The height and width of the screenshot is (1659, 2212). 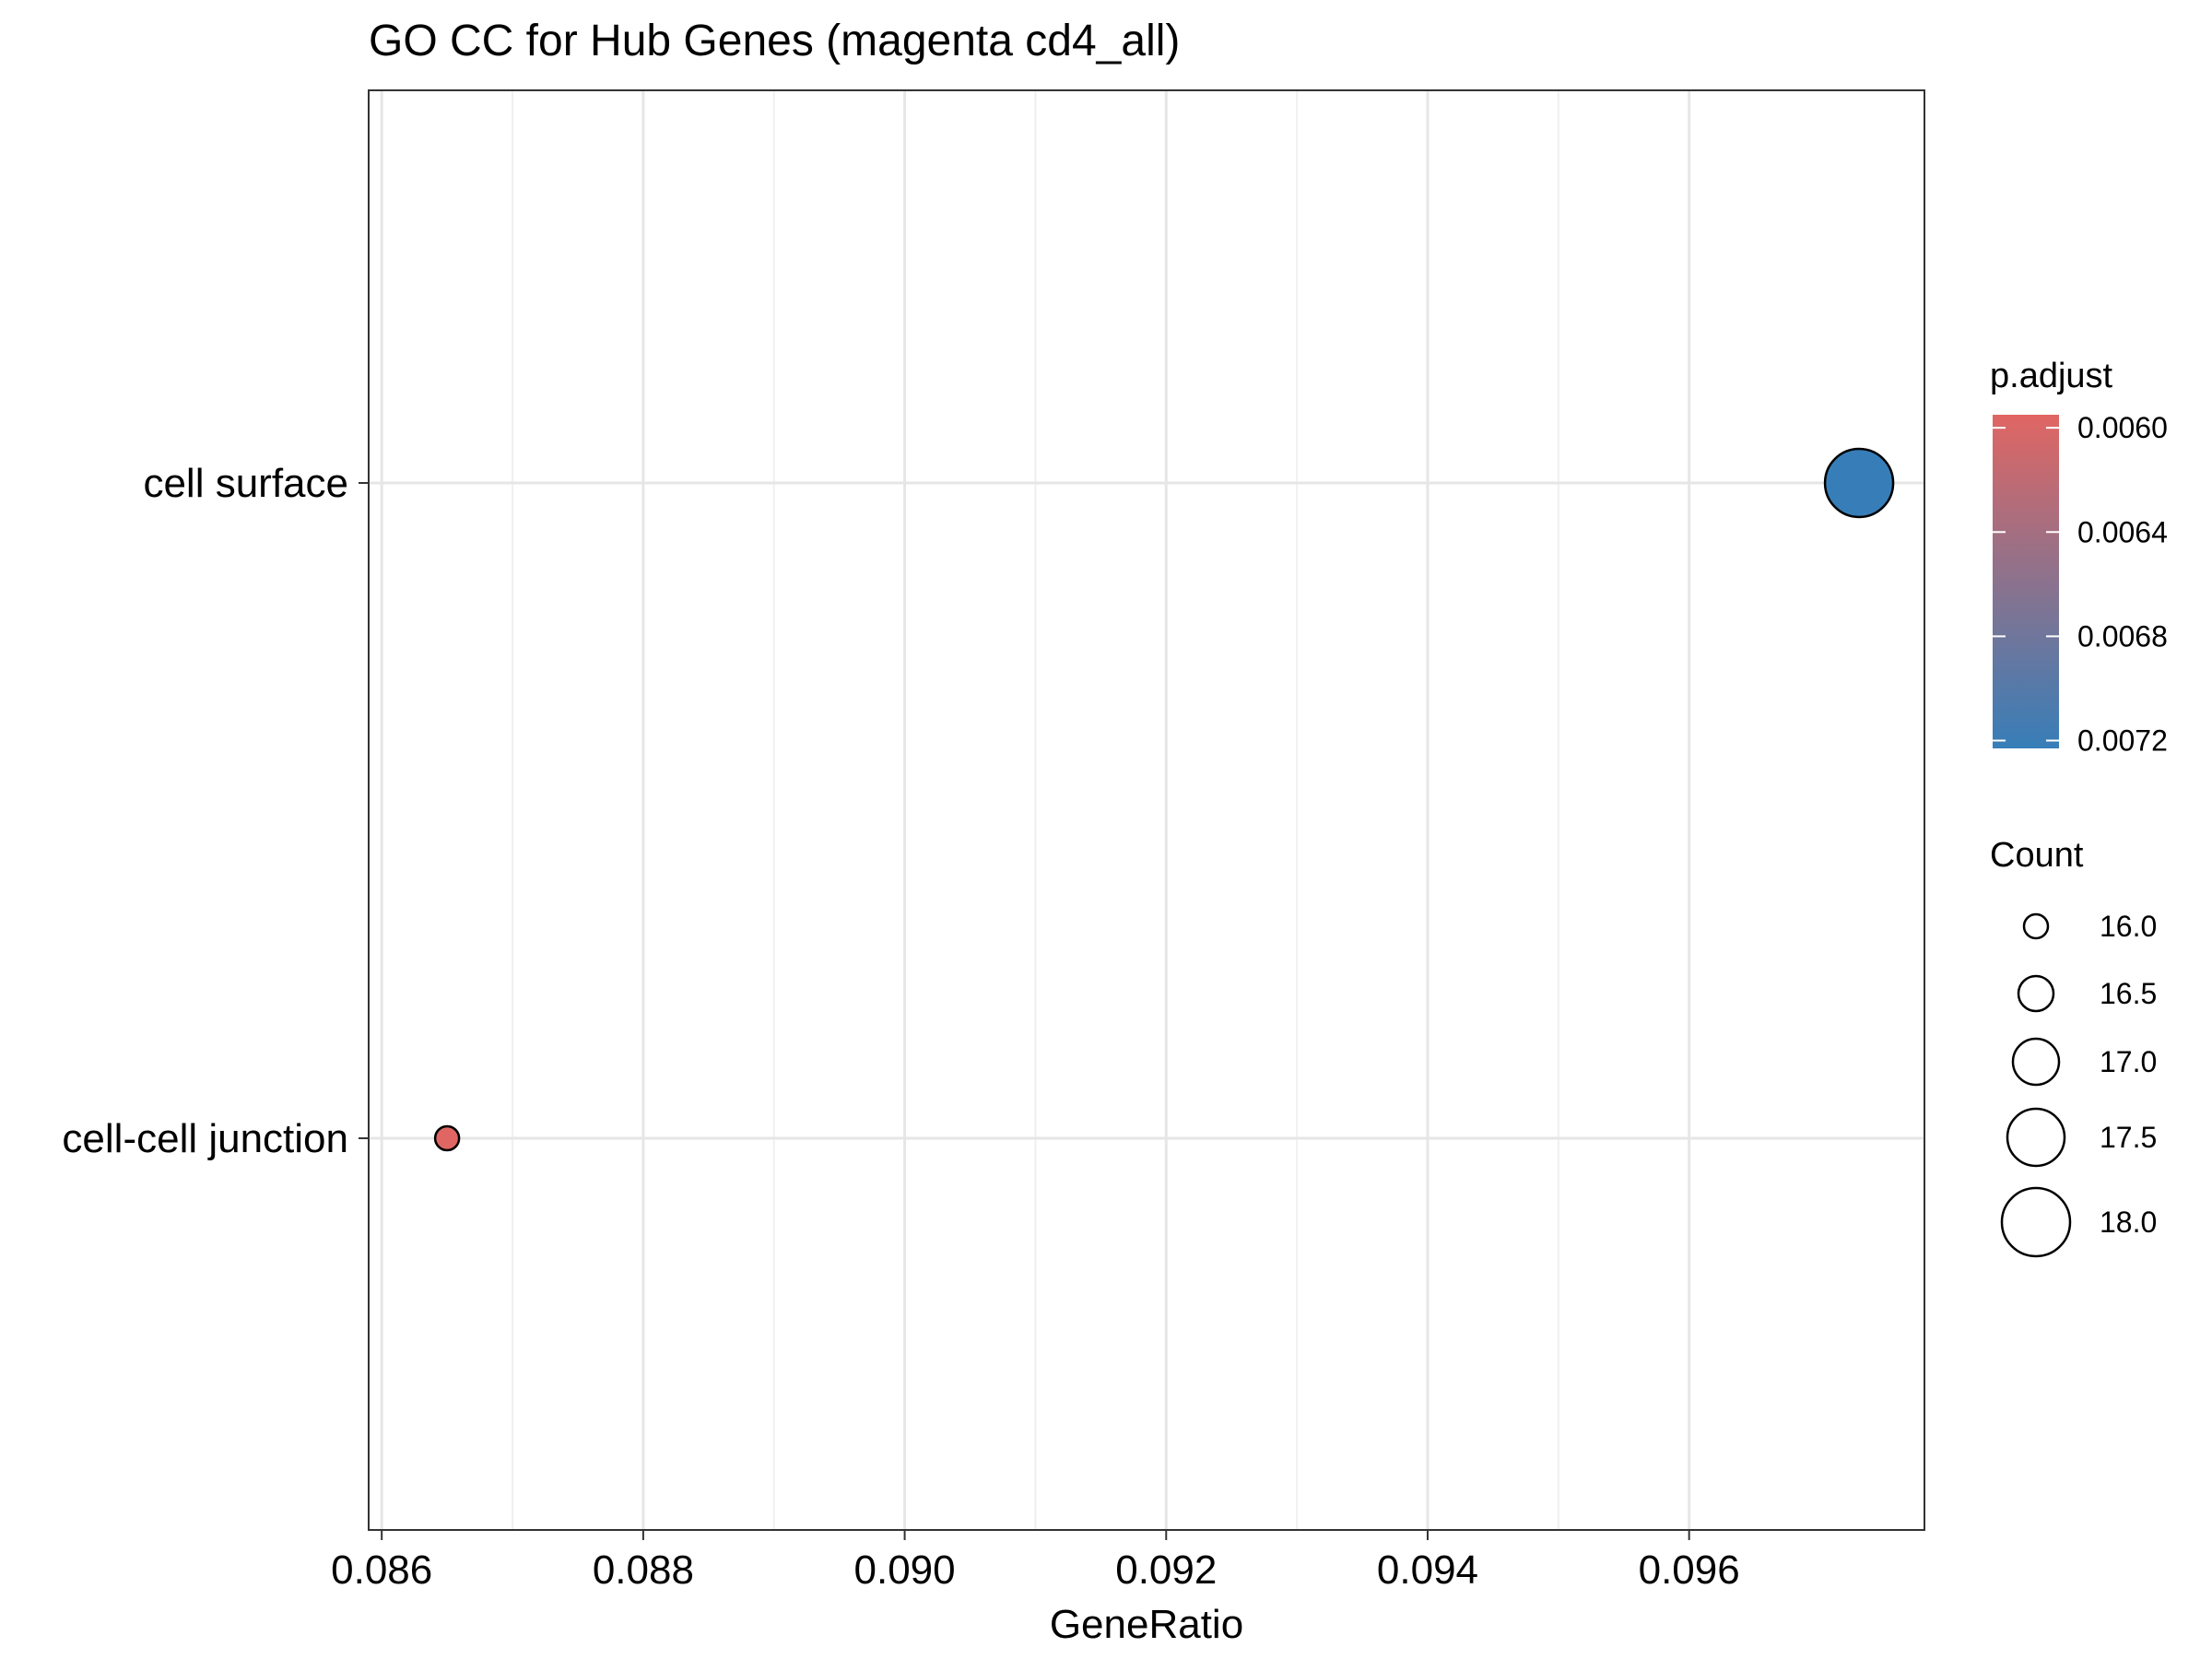 What do you see at coordinates (205, 1138) in the screenshot?
I see `y-tick-label: cell-cell junction` at bounding box center [205, 1138].